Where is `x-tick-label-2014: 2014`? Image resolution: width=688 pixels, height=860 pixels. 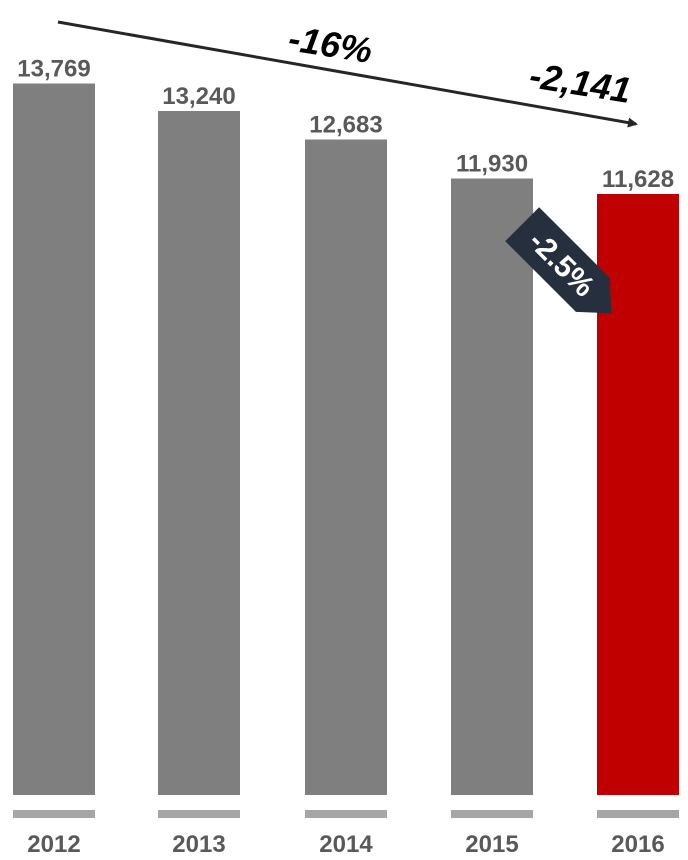 x-tick-label-2014: 2014 is located at coordinates (346, 844).